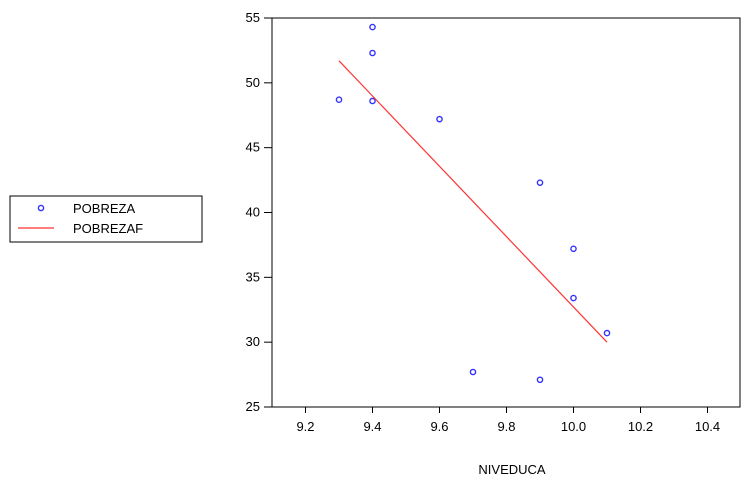  I want to click on y-tick-label: 35, so click(253, 276).